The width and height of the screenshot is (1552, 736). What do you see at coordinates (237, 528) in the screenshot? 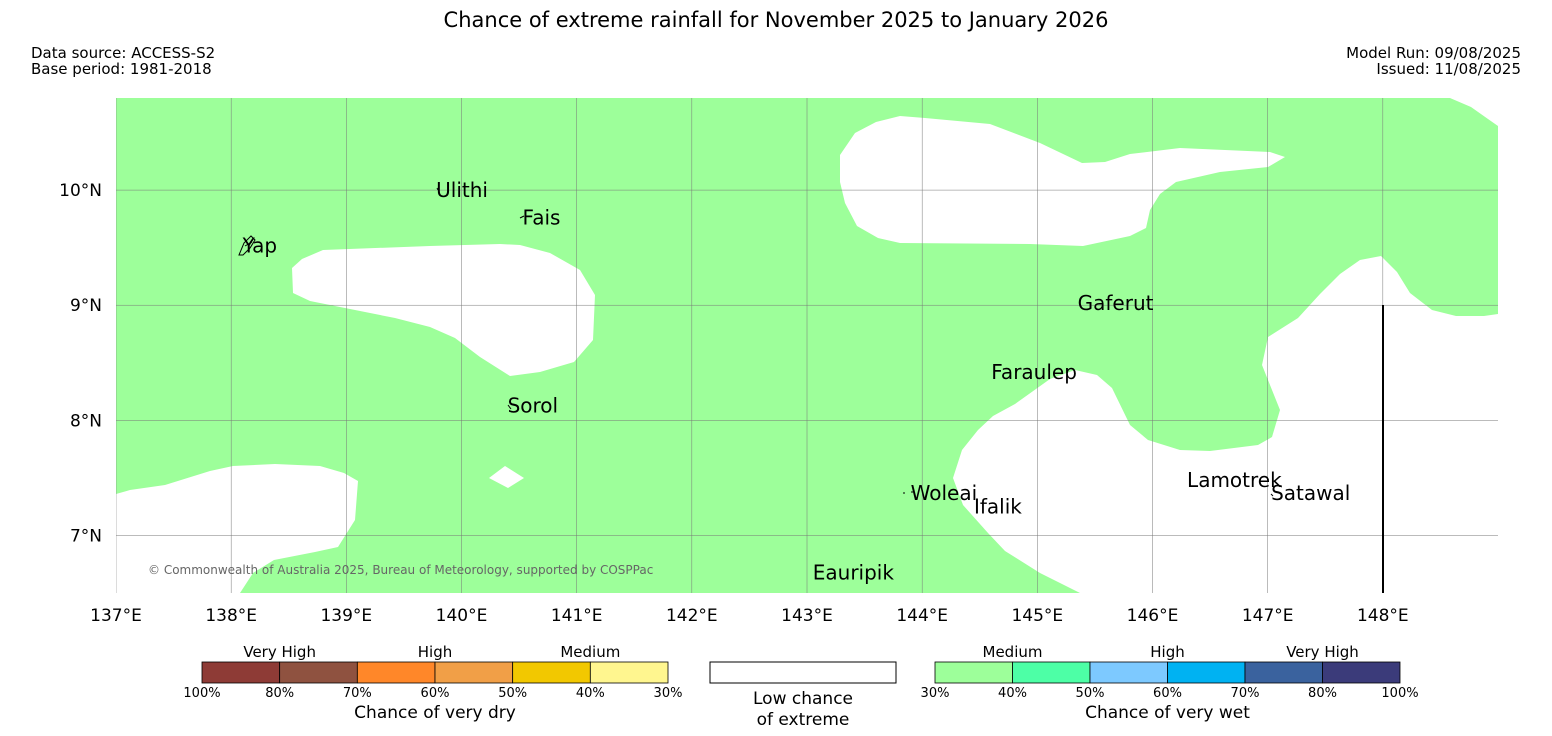
I see `low-chance-region-southwest` at bounding box center [237, 528].